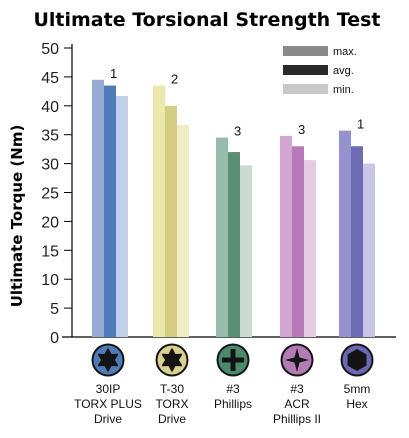 This screenshot has width=409, height=438. Describe the element at coordinates (54, 338) in the screenshot. I see `y-tick-label: 0` at that location.